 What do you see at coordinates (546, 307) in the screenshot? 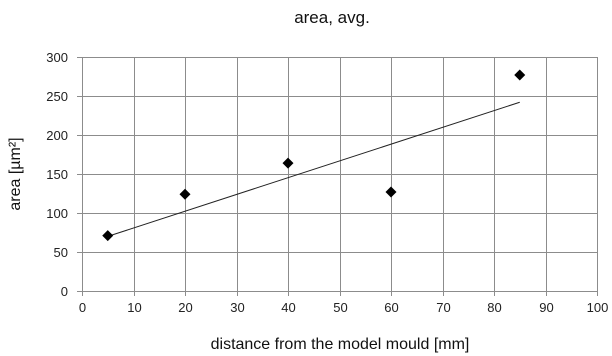
I see `x-tick-label: 90` at bounding box center [546, 307].